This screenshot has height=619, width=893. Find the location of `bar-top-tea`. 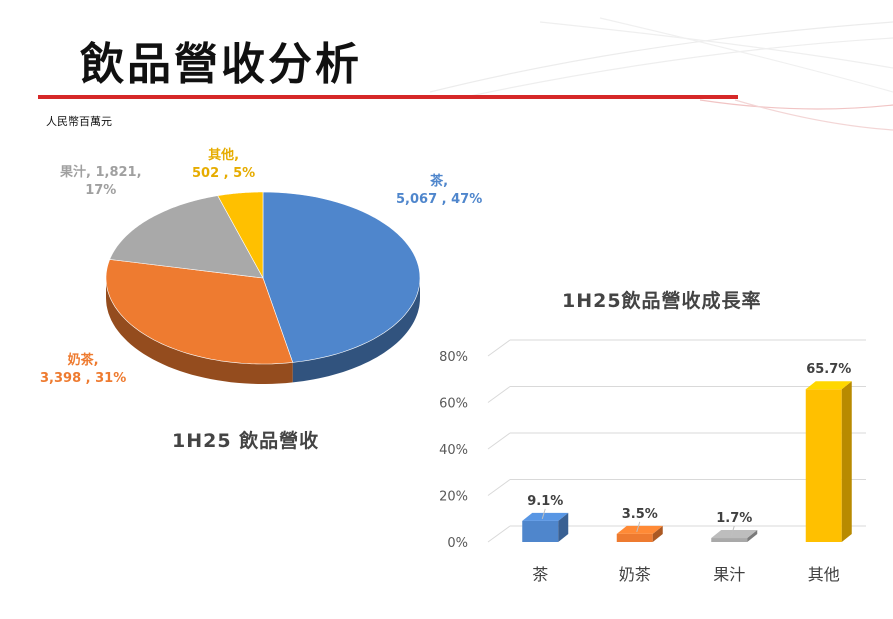

bar-top-tea is located at coordinates (545, 516).